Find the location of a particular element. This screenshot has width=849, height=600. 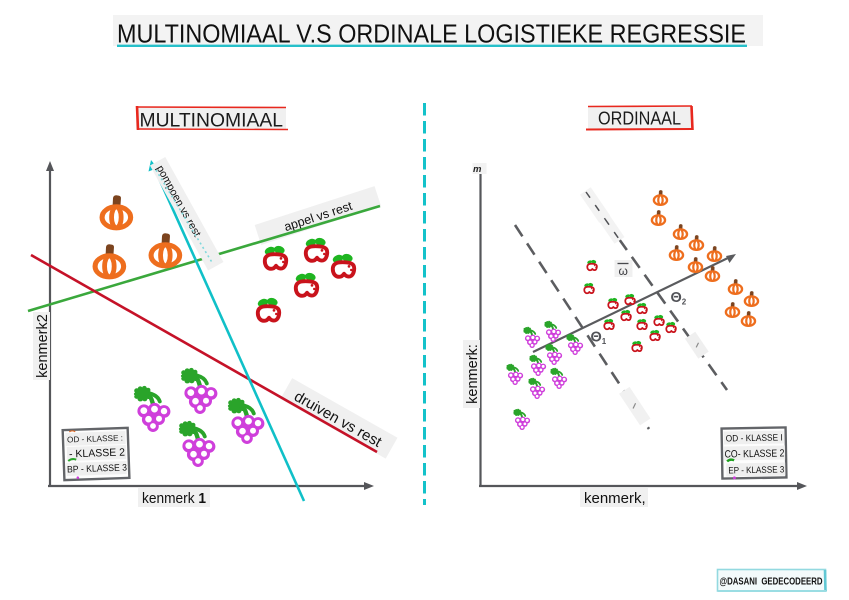

svg-text: kenmerk2 is located at coordinates (43, 346).